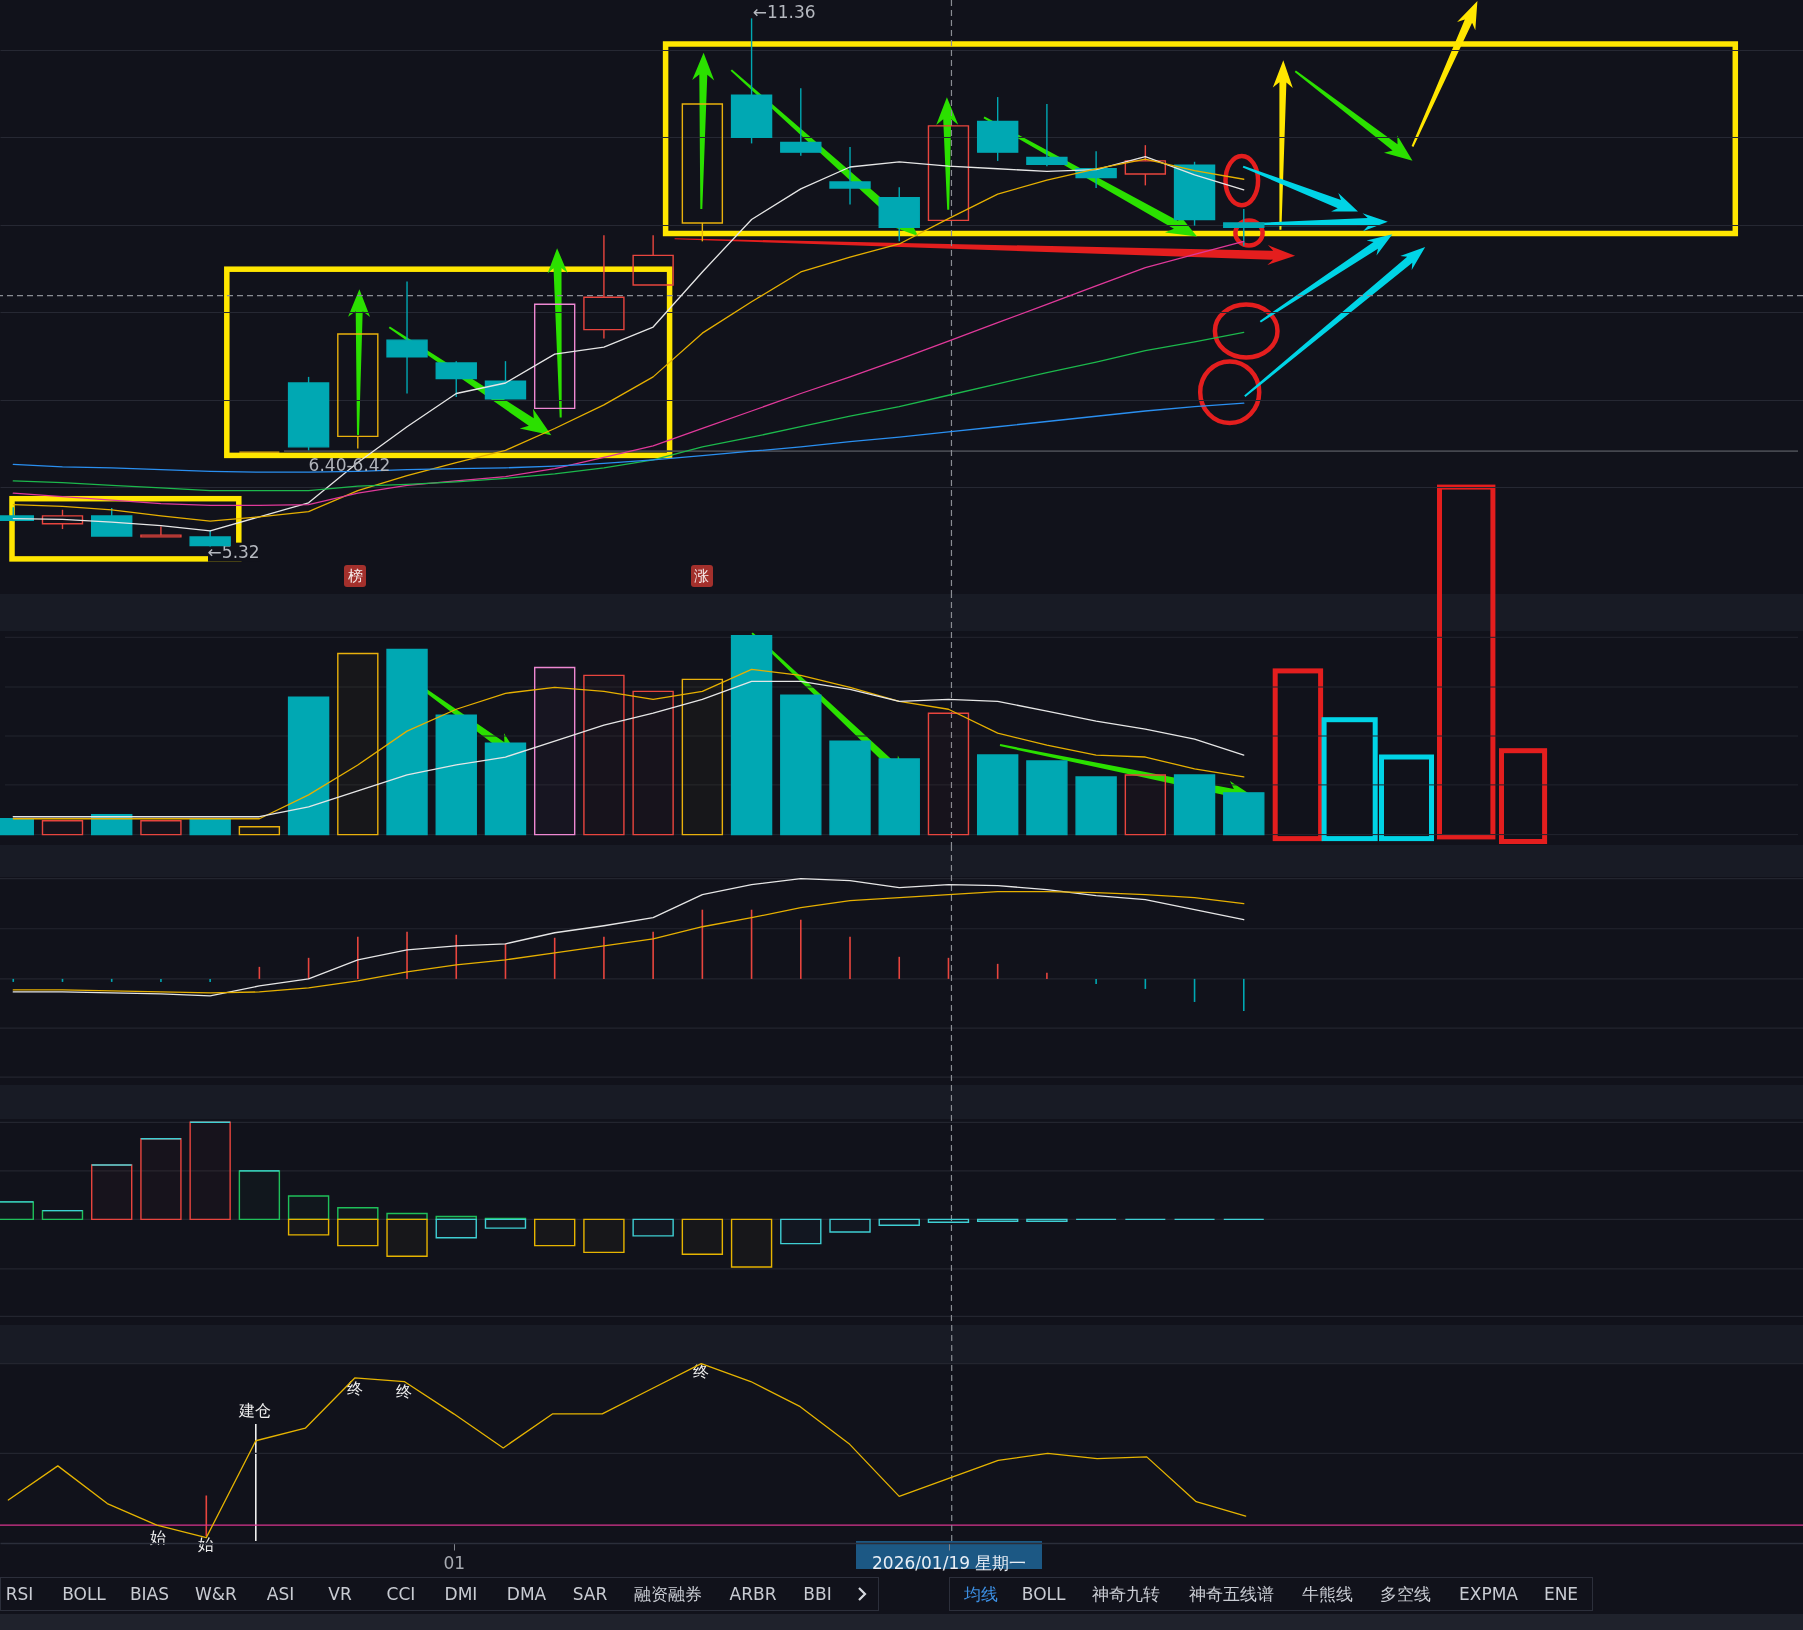 The width and height of the screenshot is (1803, 1630). I want to click on text: DMI, so click(461, 1594).